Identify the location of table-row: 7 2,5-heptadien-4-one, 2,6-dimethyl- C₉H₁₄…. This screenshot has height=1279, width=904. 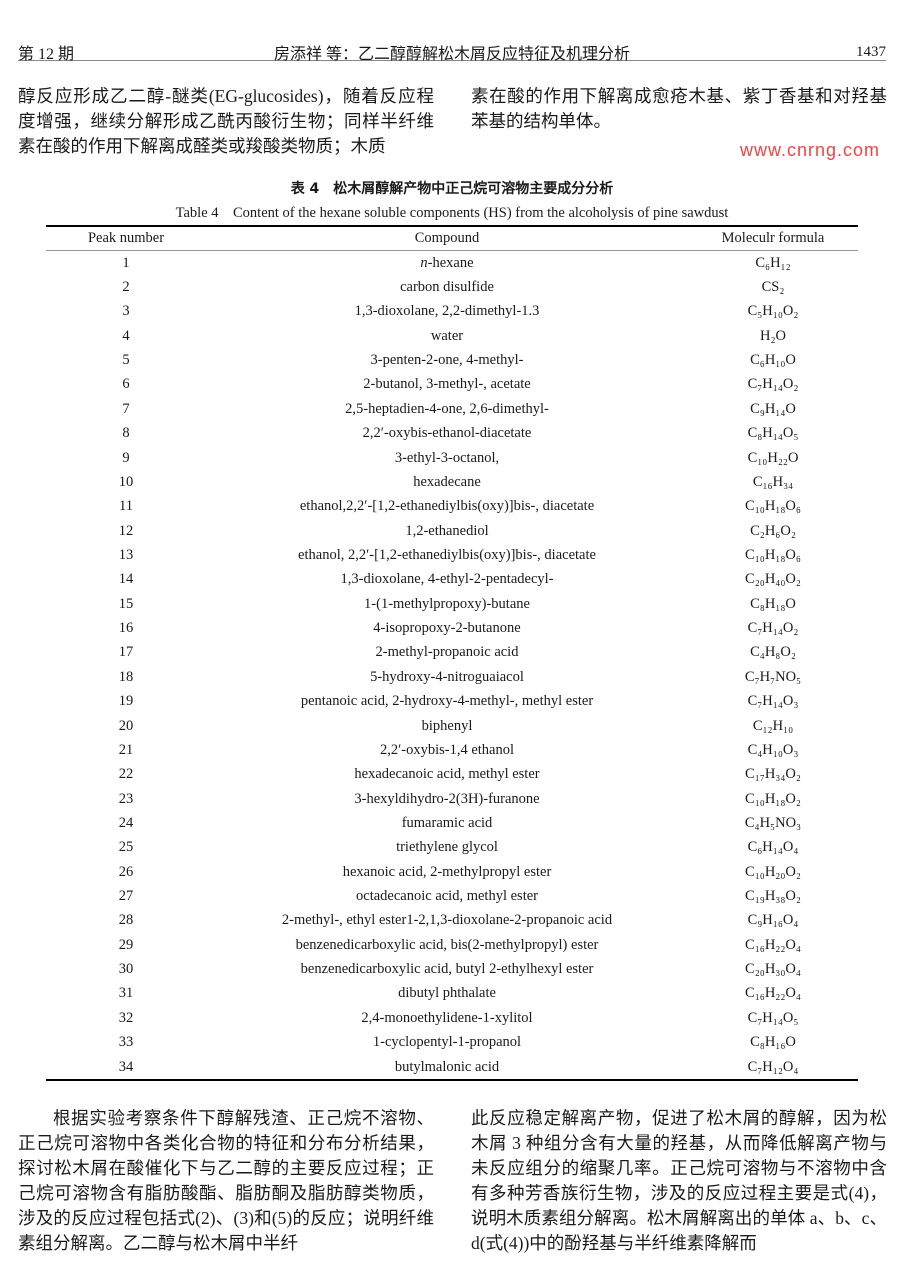
(452, 409).